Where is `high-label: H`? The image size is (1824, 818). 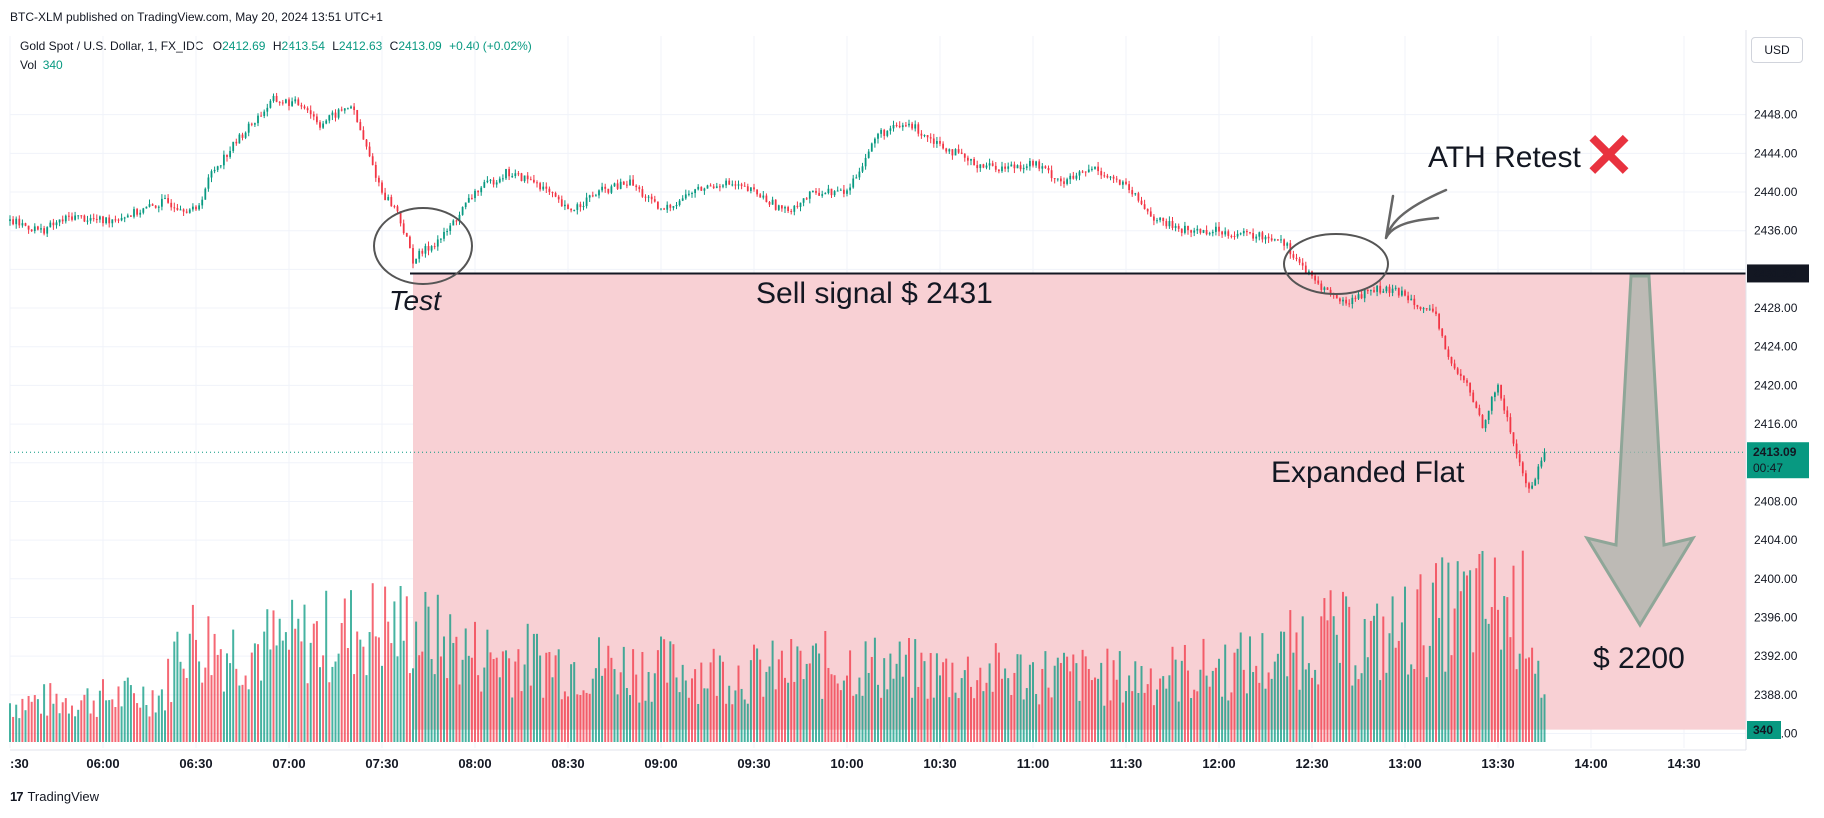
high-label: H is located at coordinates (277, 46).